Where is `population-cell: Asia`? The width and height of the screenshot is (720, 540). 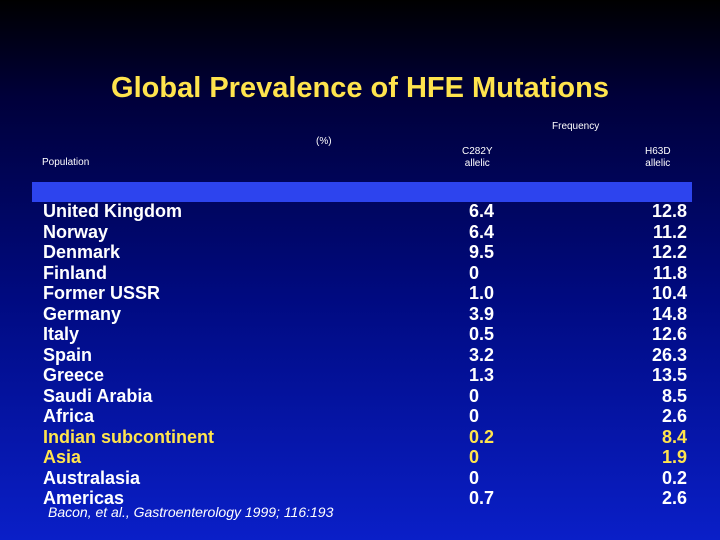
population-cell: Asia is located at coordinates (62, 457).